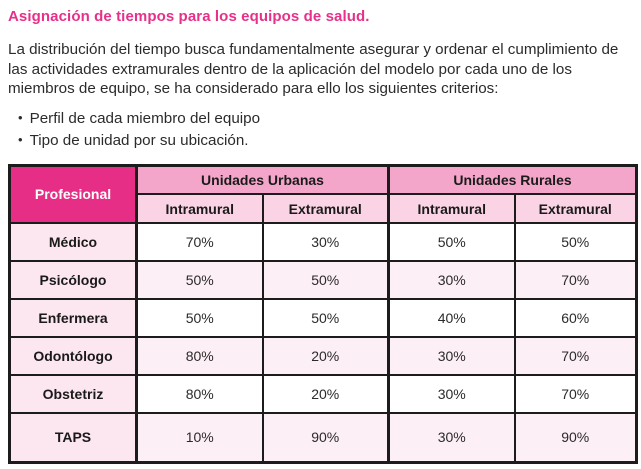 This screenshot has width=641, height=469. I want to click on table-row: Enfermera 50% 50% 40% 60%, so click(323, 318).